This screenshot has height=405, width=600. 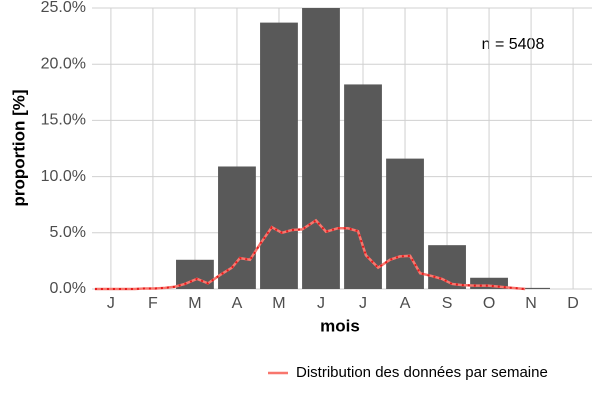 What do you see at coordinates (18, 147) in the screenshot?
I see `y-axis-label: proportion [%]` at bounding box center [18, 147].